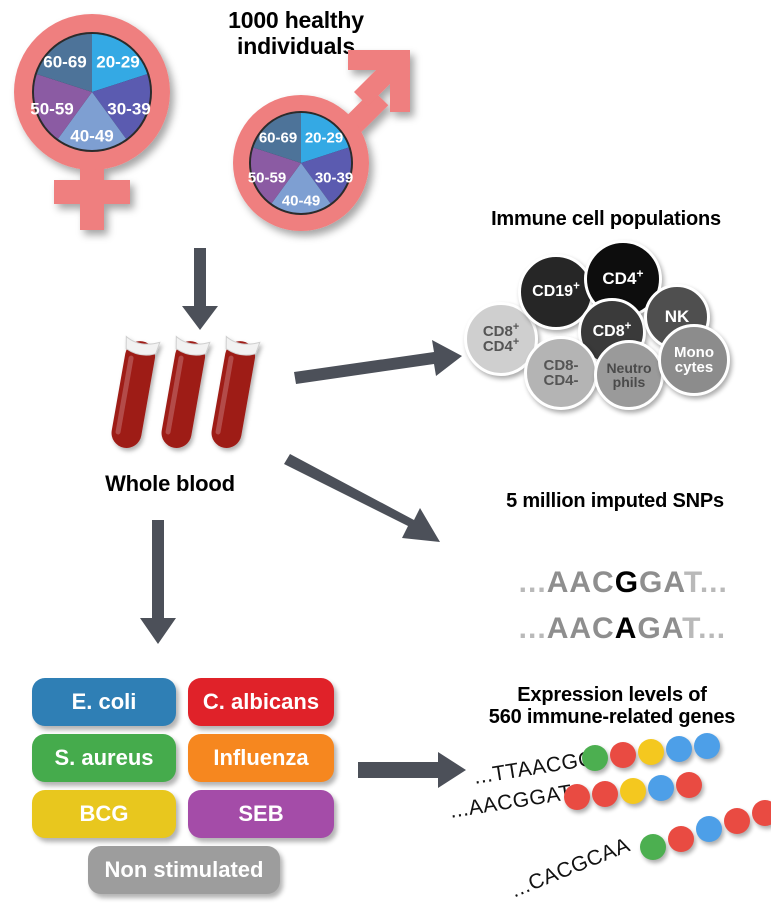  What do you see at coordinates (296, 33) in the screenshot?
I see `cohort-heading: 1000 healthy individuals` at bounding box center [296, 33].